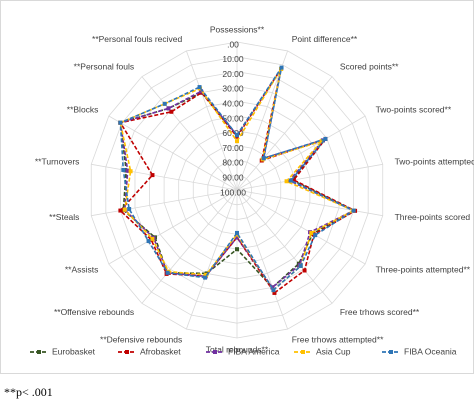 The image size is (474, 400). Describe the element at coordinates (254, 351) in the screenshot. I see `legend-label: FIBA America` at that location.